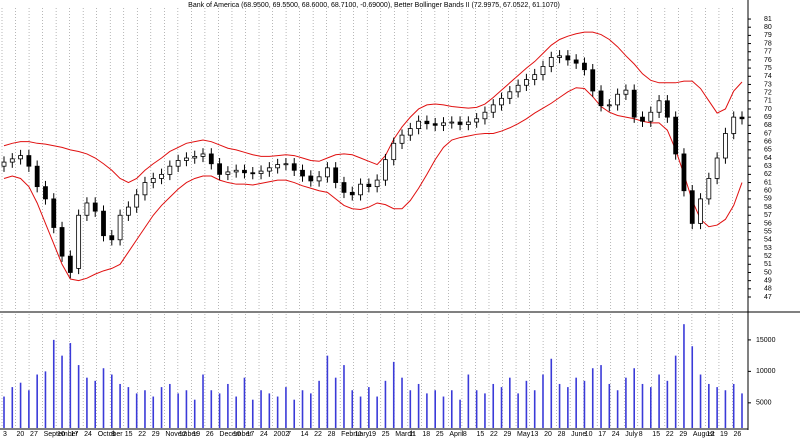  I want to click on x-tick-label: 27, so click(34, 434).